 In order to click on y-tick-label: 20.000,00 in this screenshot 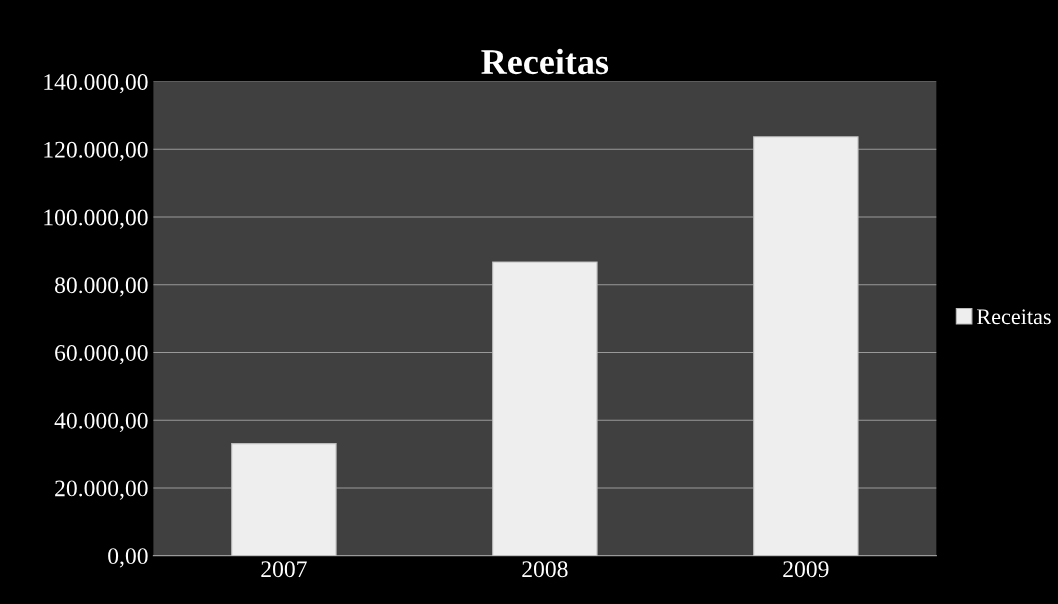, I will do `click(101, 490)`.